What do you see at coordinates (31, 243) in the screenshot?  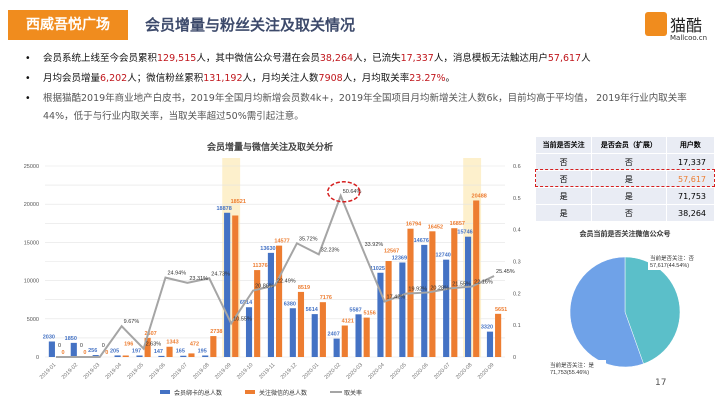 I see `y-tick-label: 15000` at bounding box center [31, 243].